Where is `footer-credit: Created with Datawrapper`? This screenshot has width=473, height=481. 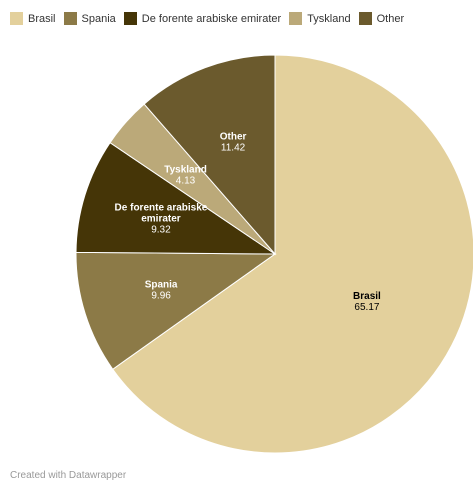 footer-credit: Created with Datawrapper is located at coordinates (68, 475).